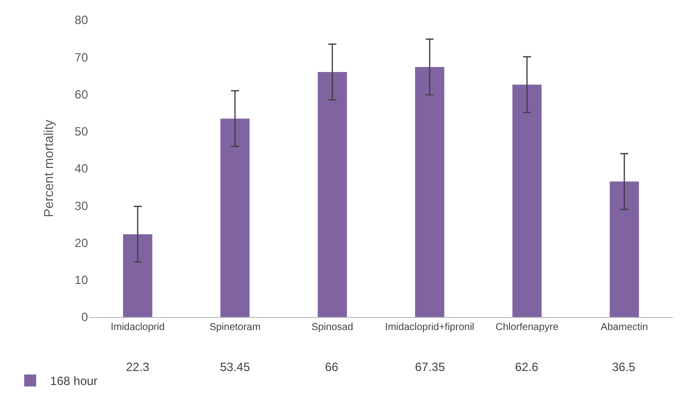 This screenshot has width=683, height=412. I want to click on legend-label: 168 hour, so click(74, 381).